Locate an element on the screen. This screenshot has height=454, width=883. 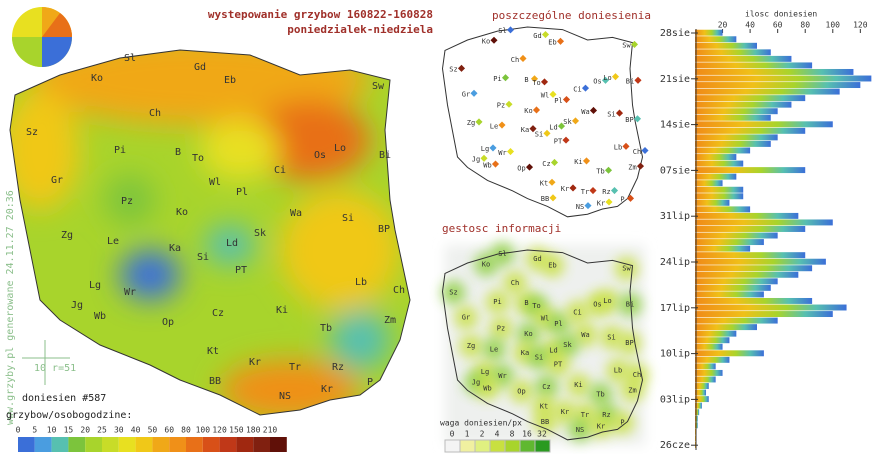
legend-label: 32 is located at coordinates (542, 434).